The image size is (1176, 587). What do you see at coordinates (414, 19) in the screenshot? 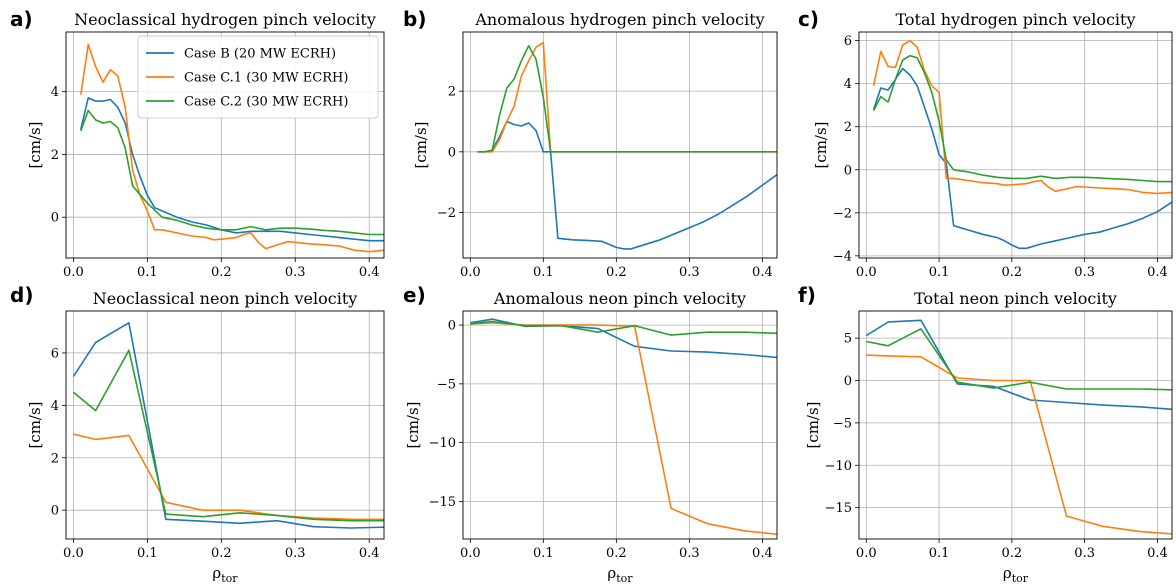
I see `panel-letter: b)` at bounding box center [414, 19].